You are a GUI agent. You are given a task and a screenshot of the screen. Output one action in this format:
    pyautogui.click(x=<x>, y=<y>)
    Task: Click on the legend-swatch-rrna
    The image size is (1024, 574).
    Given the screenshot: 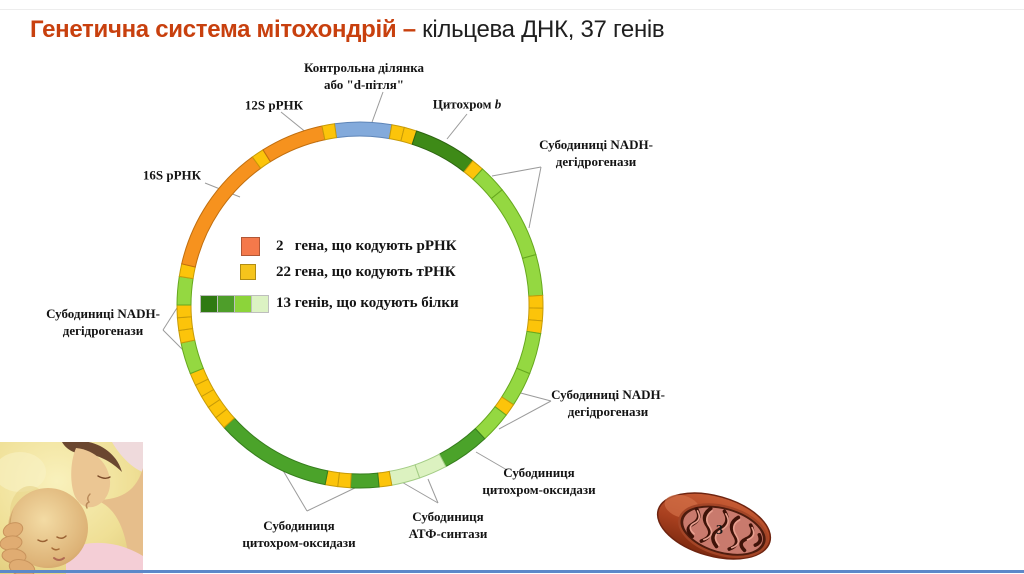 What is the action you would take?
    pyautogui.click(x=250, y=246)
    